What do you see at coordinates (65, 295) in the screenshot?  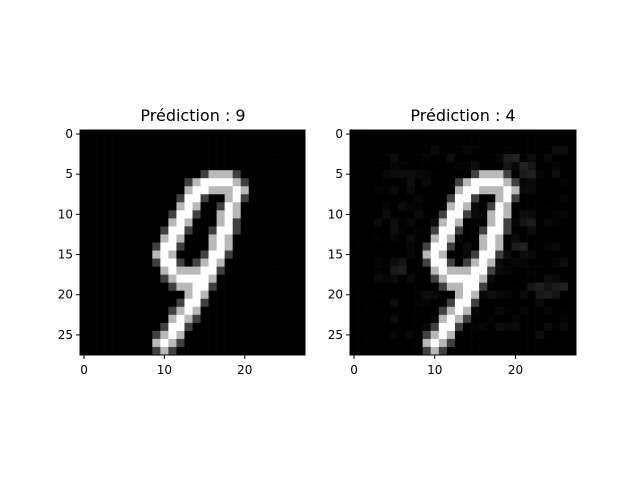 I see `y-tick-label: 20` at bounding box center [65, 295].